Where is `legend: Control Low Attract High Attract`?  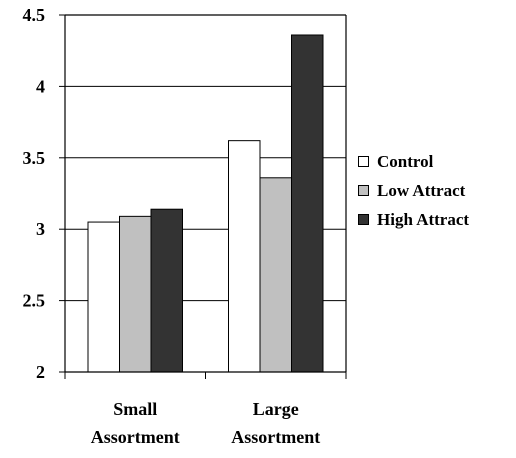
legend: Control Low Attract High Attract is located at coordinates (413, 190).